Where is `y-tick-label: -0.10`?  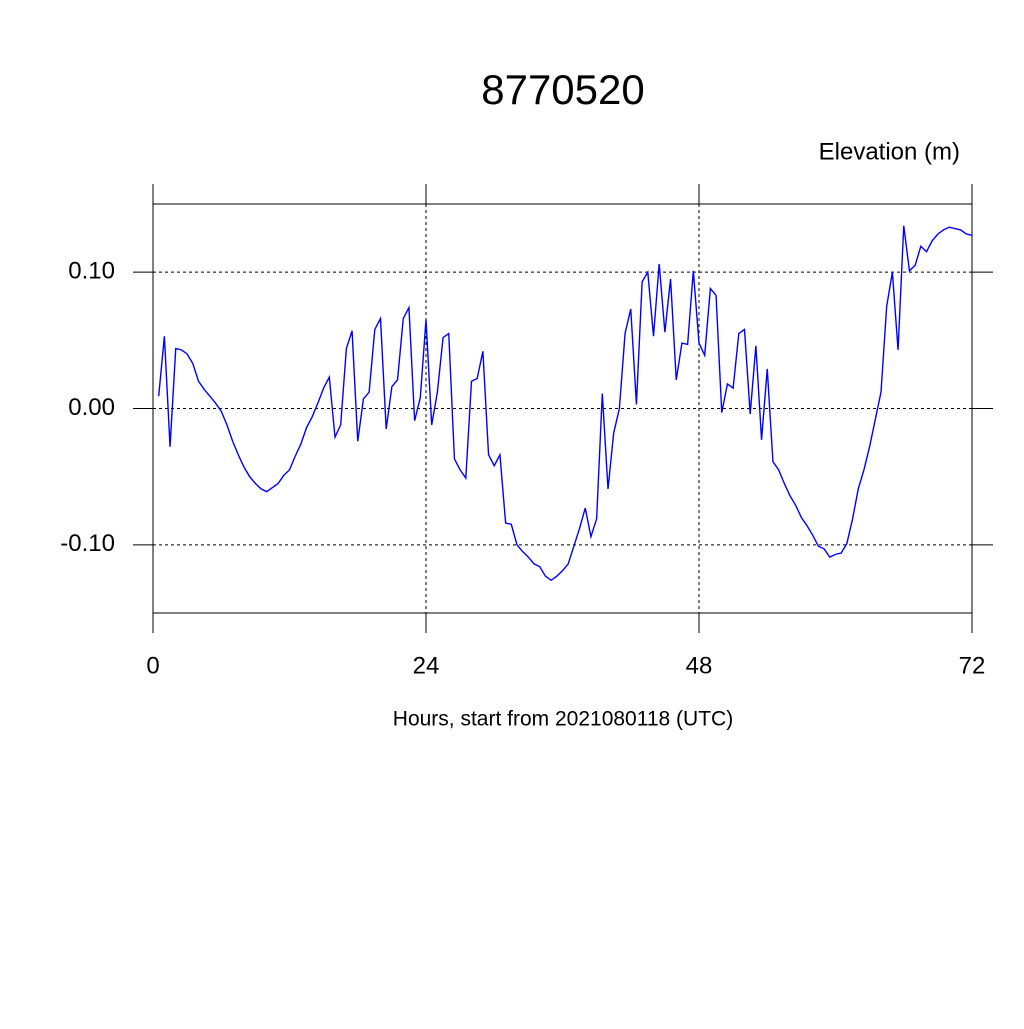 y-tick-label: -0.10 is located at coordinates (87, 543).